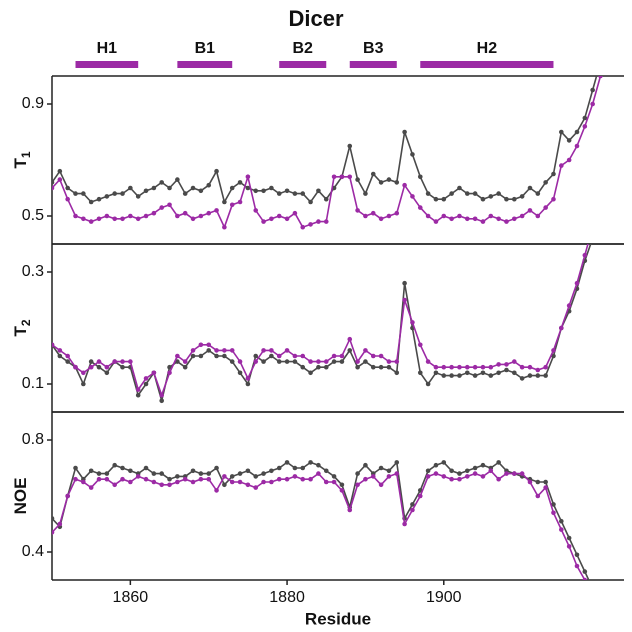 The width and height of the screenshot is (632, 632). I want to click on structure-label: B2, so click(303, 48).